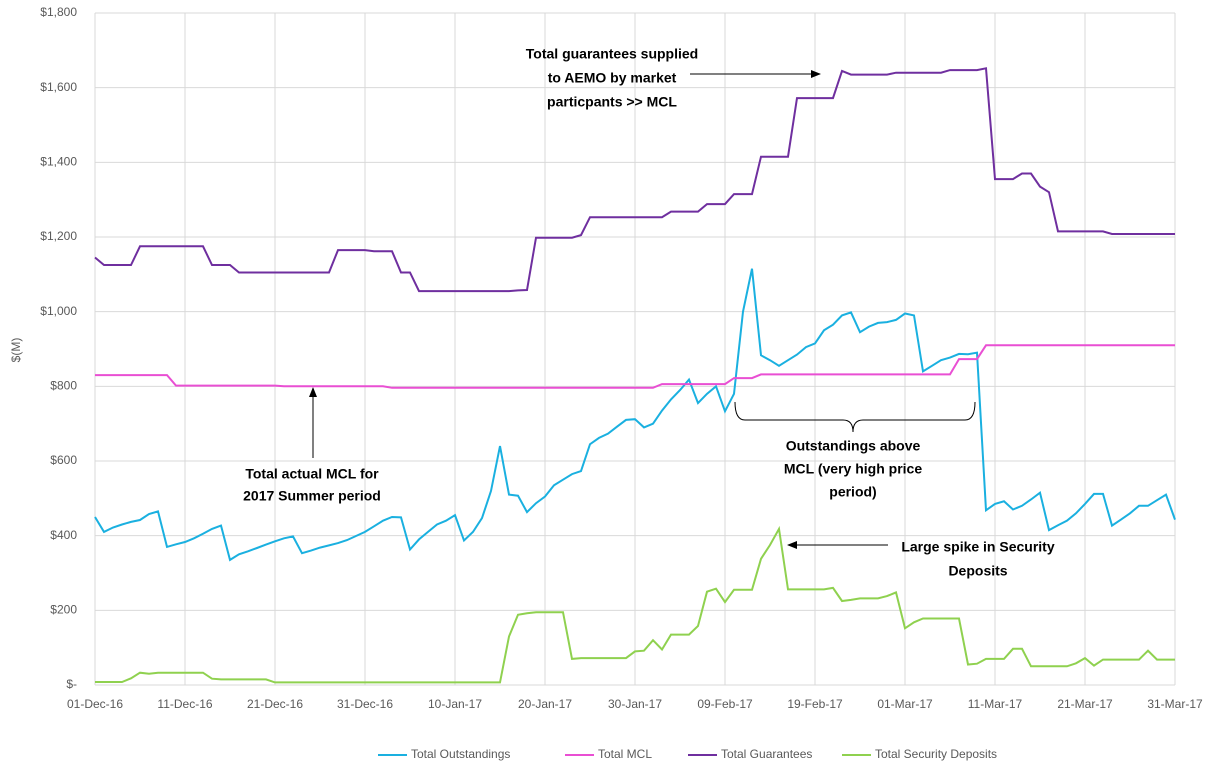 Image resolution: width=1213 pixels, height=764 pixels. I want to click on annotation: Deposits, so click(977, 571).